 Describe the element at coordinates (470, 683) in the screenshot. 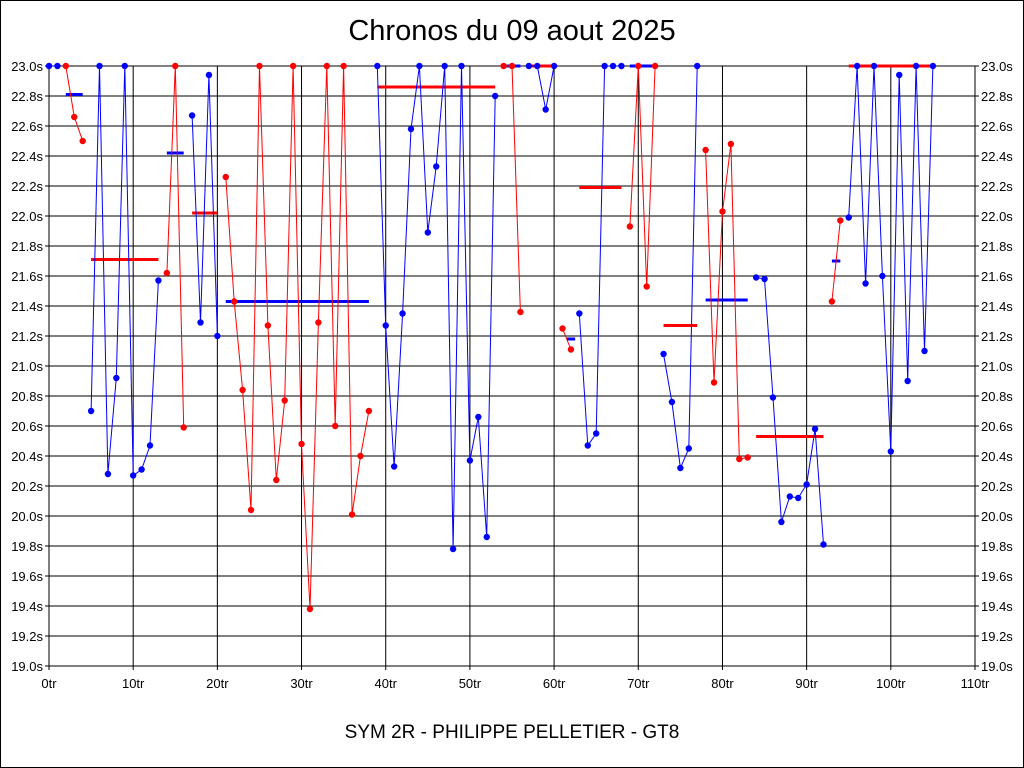

I see `x-tick-label: 50tr` at that location.